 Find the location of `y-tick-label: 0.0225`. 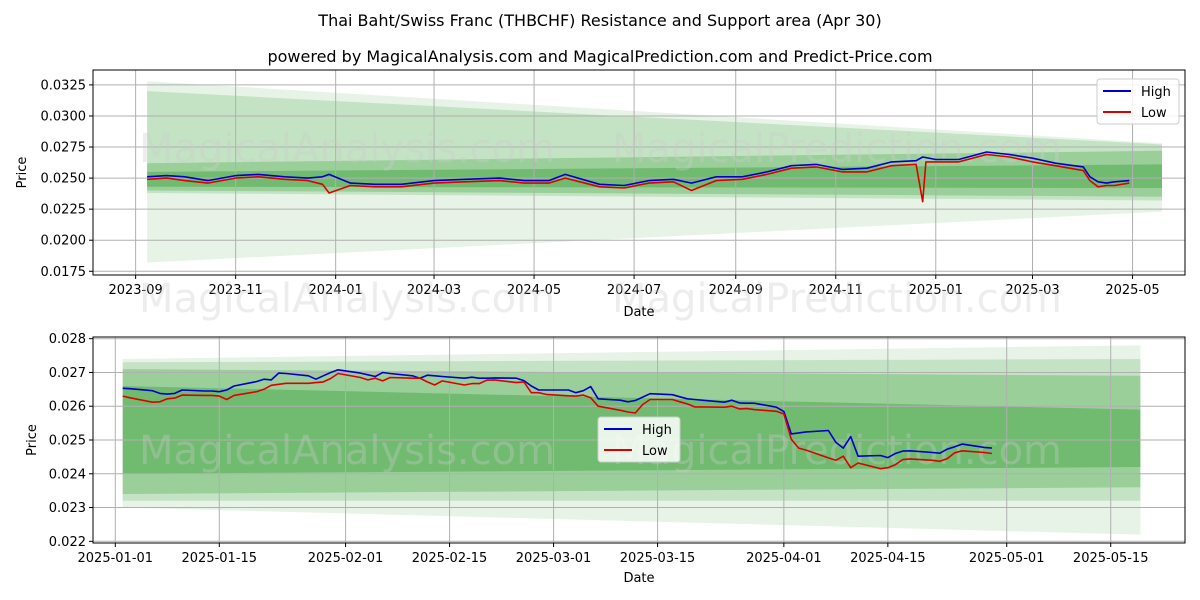

y-tick-label: 0.0225 is located at coordinates (64, 210).